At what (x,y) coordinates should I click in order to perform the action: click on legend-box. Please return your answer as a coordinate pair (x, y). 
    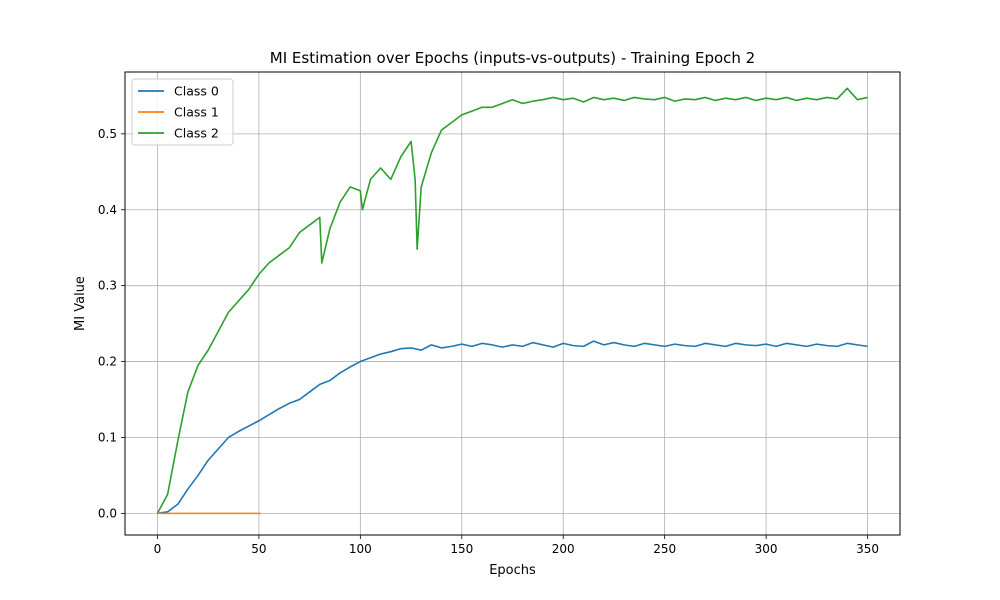
    Looking at the image, I should click on (182, 112).